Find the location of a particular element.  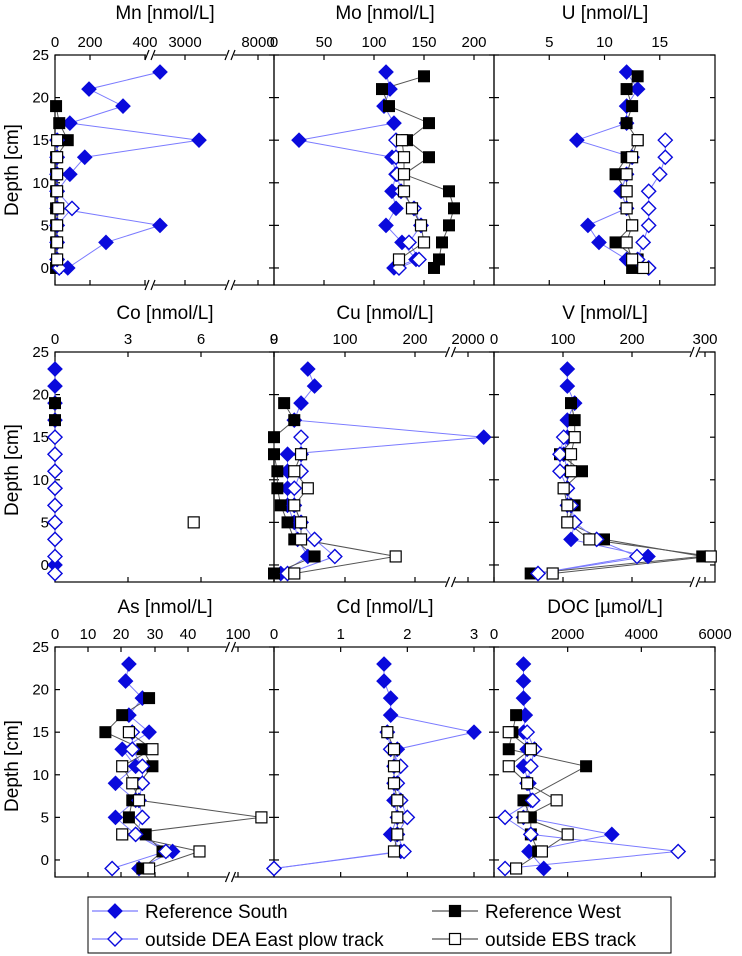

ylabel-row-2: Depth [cm] is located at coordinates (12, 470).